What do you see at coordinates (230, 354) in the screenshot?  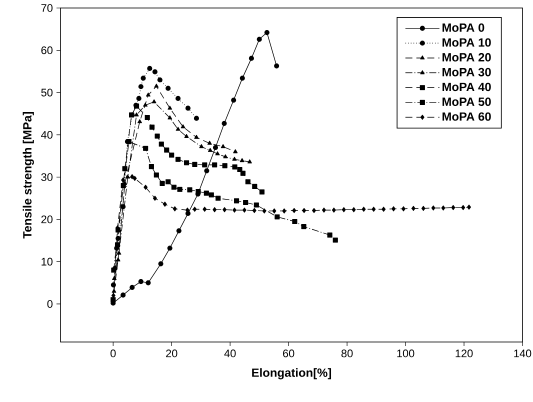 I see `x-tick-label: 40` at bounding box center [230, 354].